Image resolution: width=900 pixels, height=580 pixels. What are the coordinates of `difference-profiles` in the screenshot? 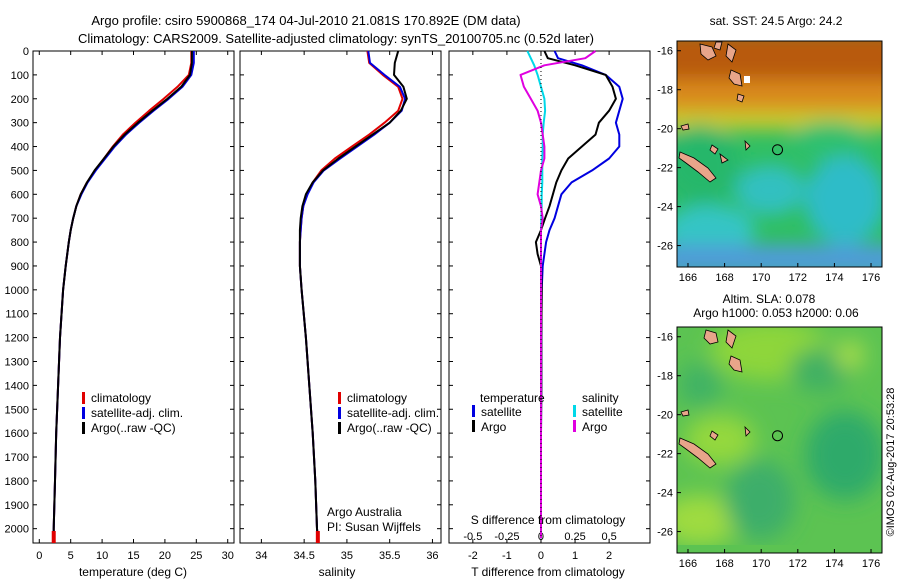 It's located at (571, 296).